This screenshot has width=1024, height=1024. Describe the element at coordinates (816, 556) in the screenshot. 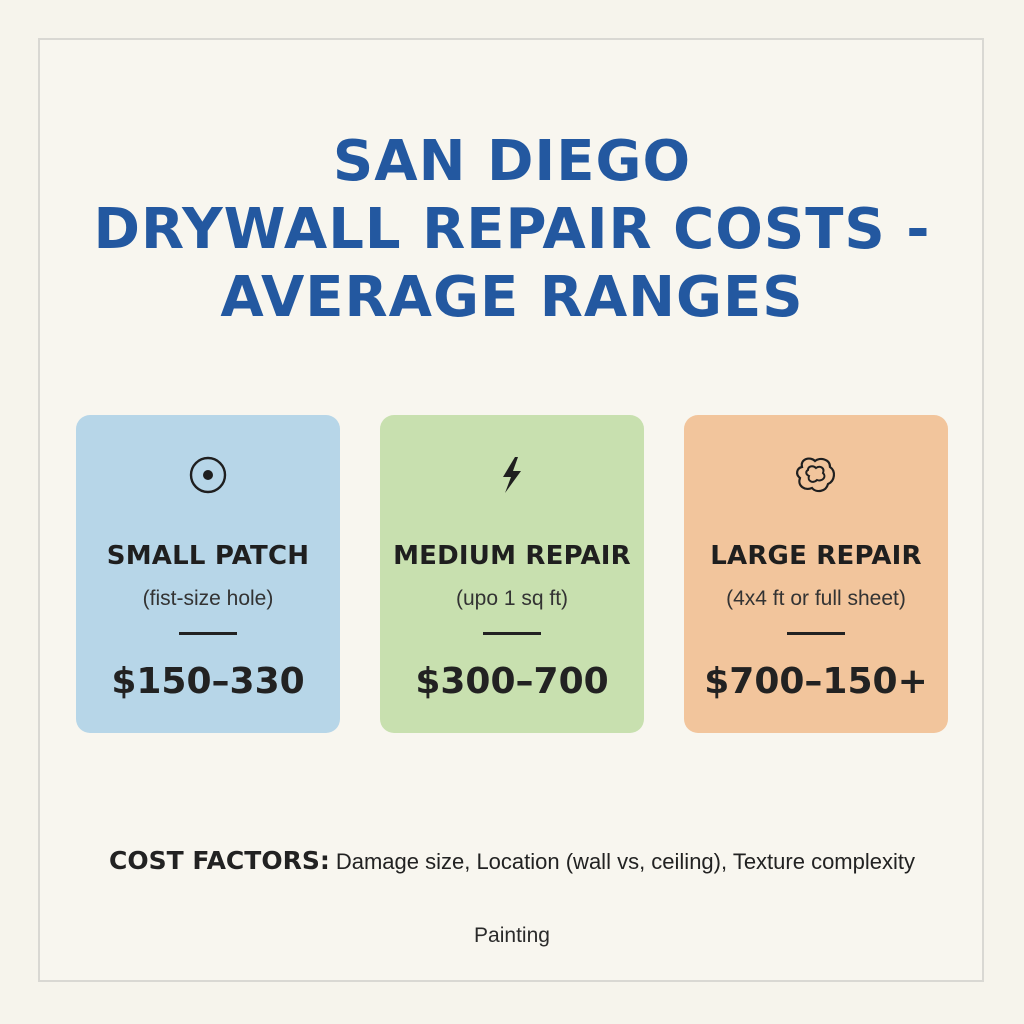

I see `card-label: LARGE REPAIR` at that location.